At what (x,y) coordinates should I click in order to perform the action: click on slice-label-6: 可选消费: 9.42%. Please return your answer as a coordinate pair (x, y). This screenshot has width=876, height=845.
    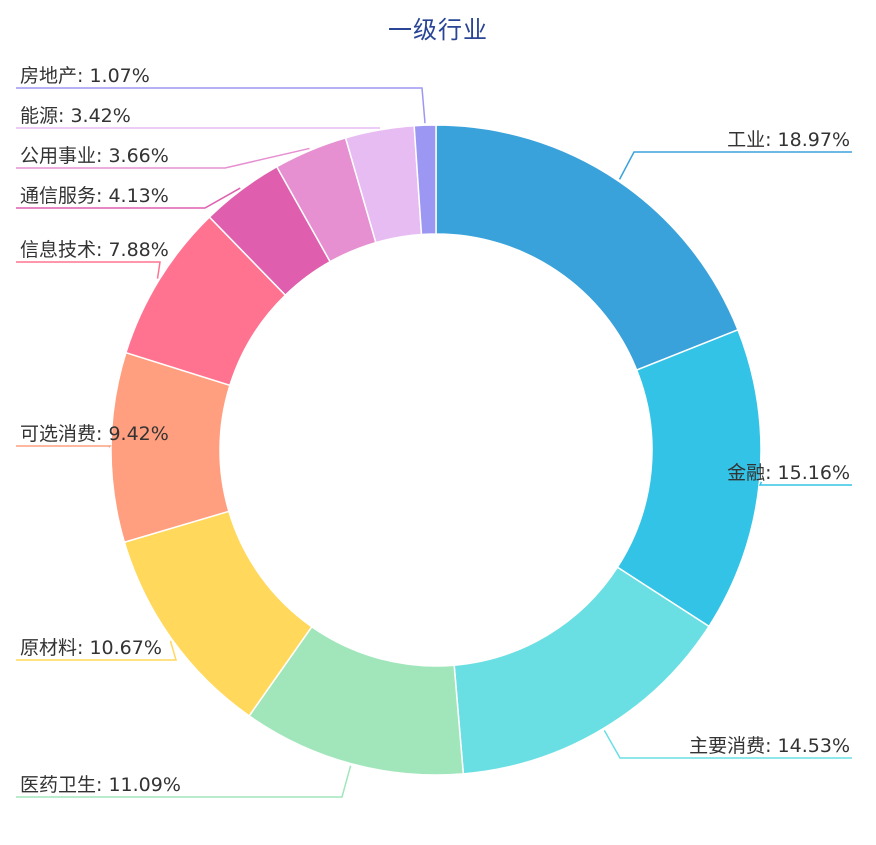
    Looking at the image, I should click on (94, 434).